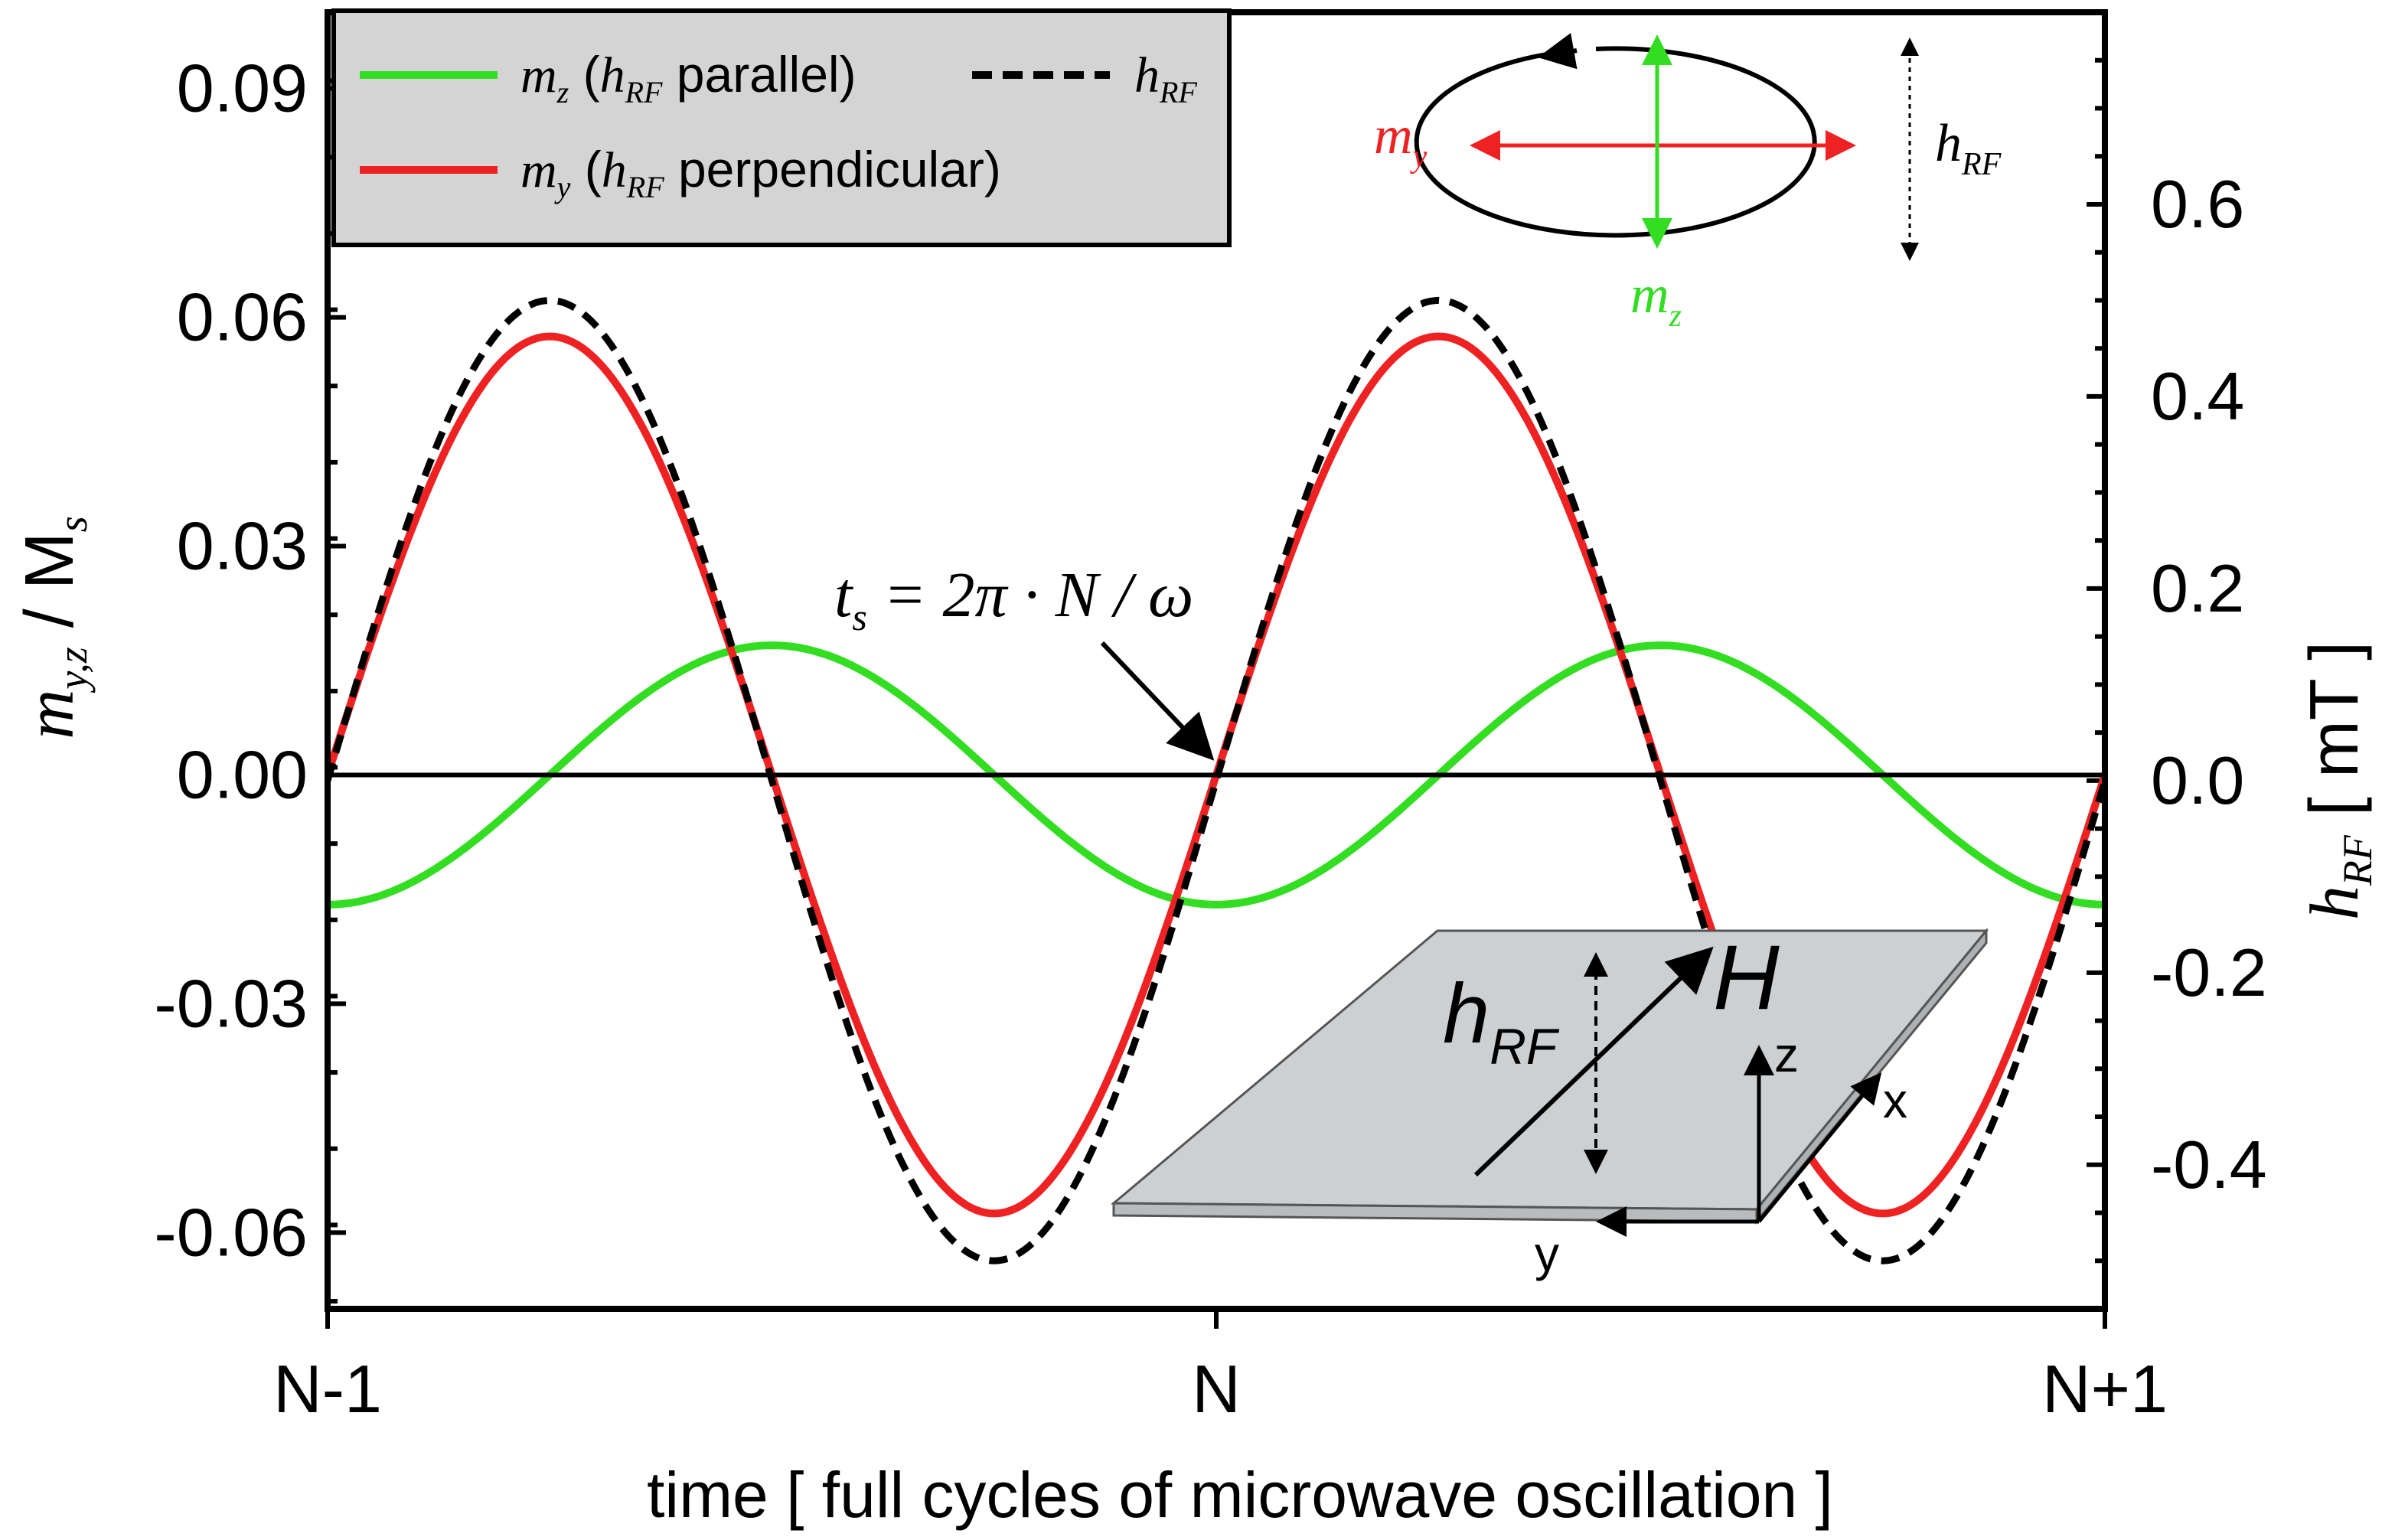 This screenshot has width=2395, height=1540. Describe the element at coordinates (242, 317) in the screenshot. I see `y-left-tick-label: 0.06` at that location.